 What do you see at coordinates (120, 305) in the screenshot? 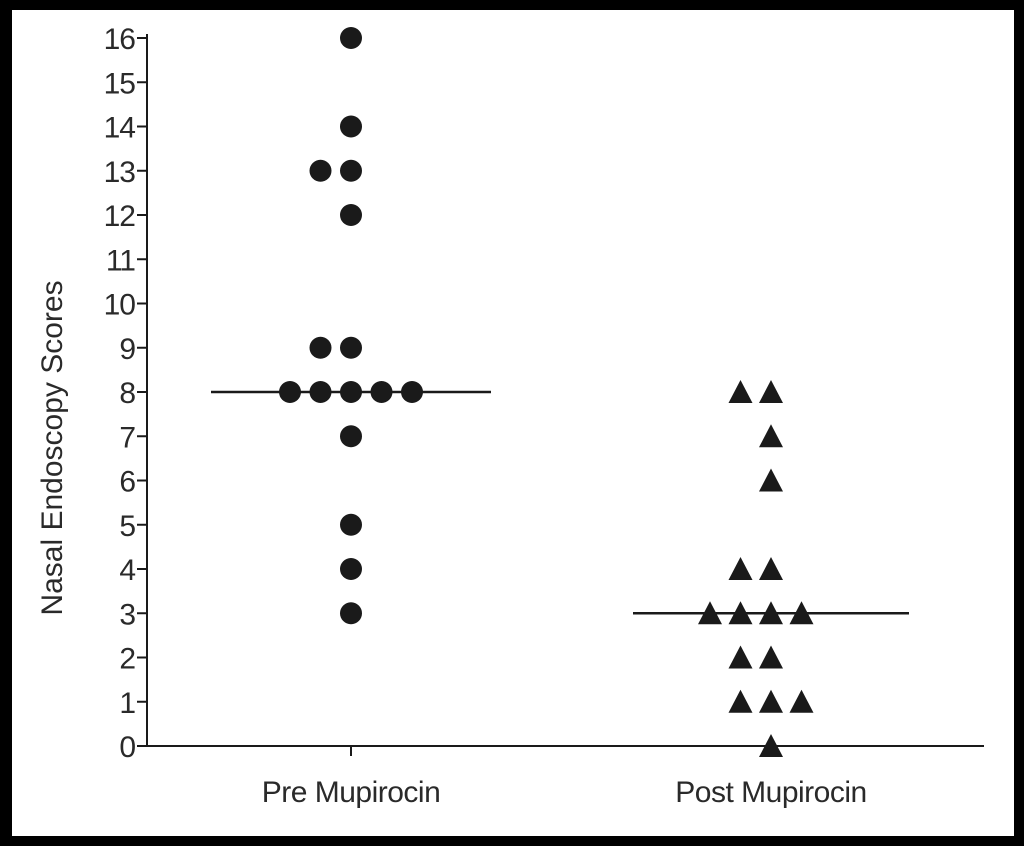
I see `y-tick-label: 10` at bounding box center [120, 305].